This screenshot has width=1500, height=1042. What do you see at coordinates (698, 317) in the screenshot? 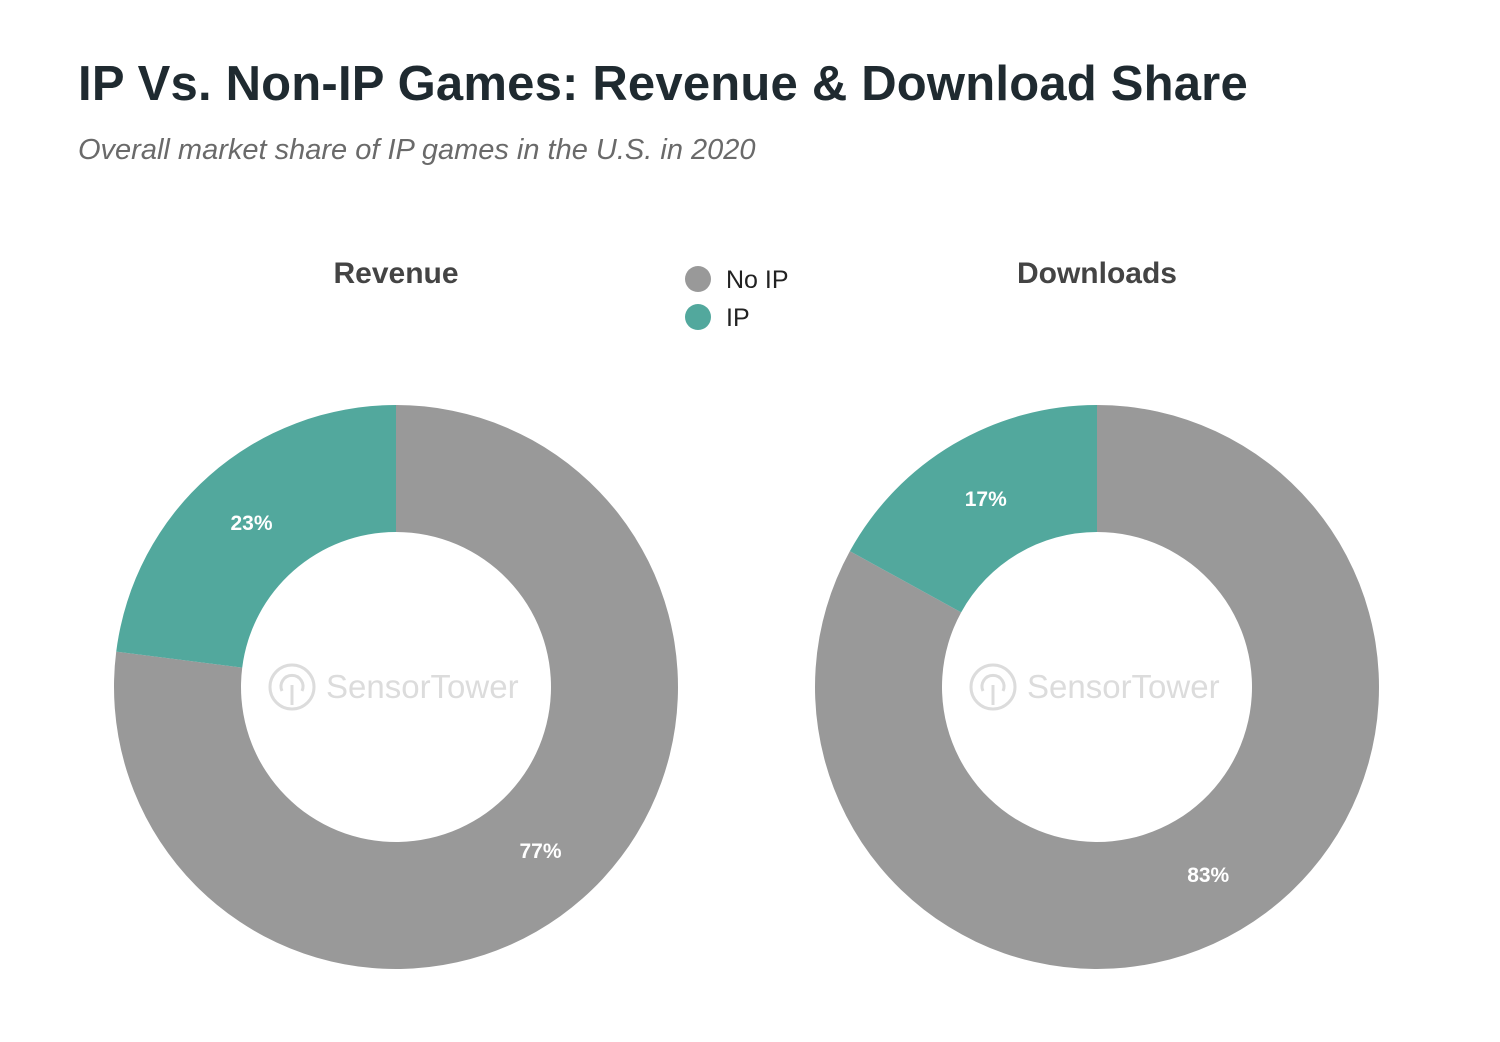
I see `legend-swatch-ip` at bounding box center [698, 317].